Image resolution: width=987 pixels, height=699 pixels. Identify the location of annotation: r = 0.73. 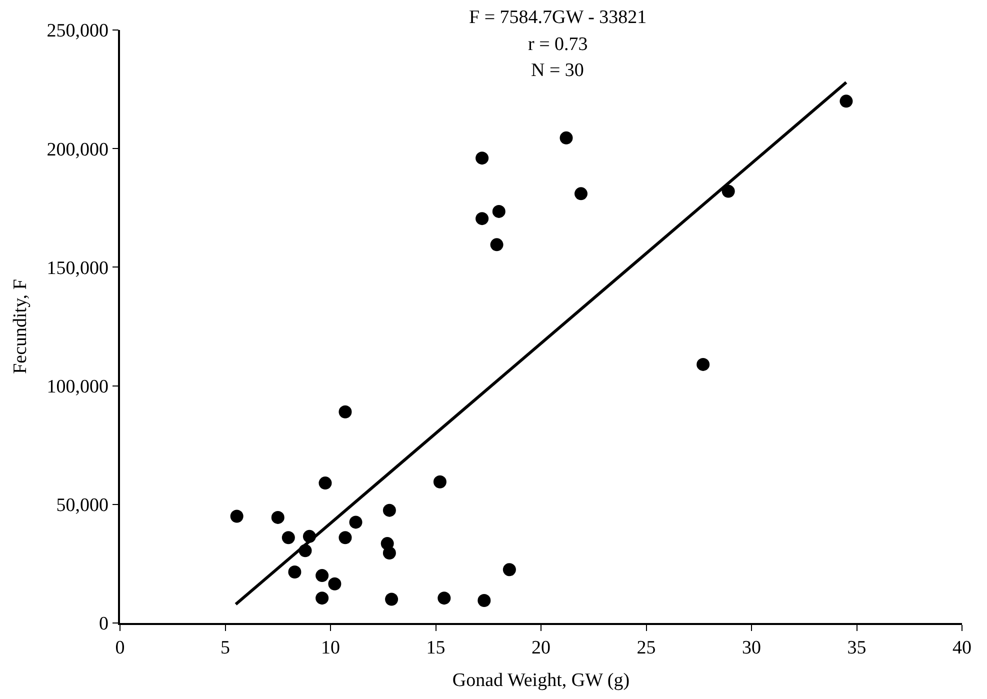
(558, 44).